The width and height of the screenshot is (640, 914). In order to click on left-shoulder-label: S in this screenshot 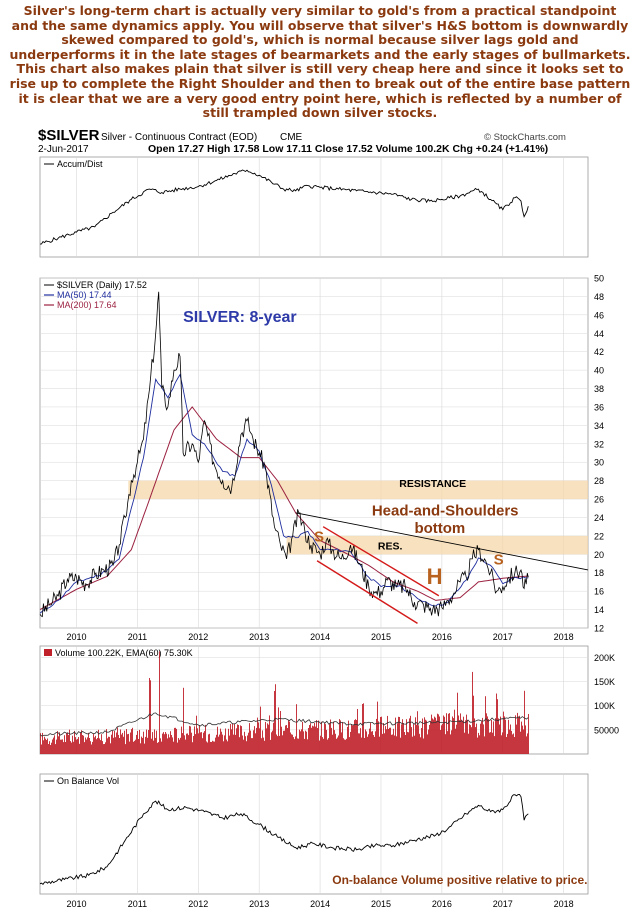, I will do `click(319, 536)`.